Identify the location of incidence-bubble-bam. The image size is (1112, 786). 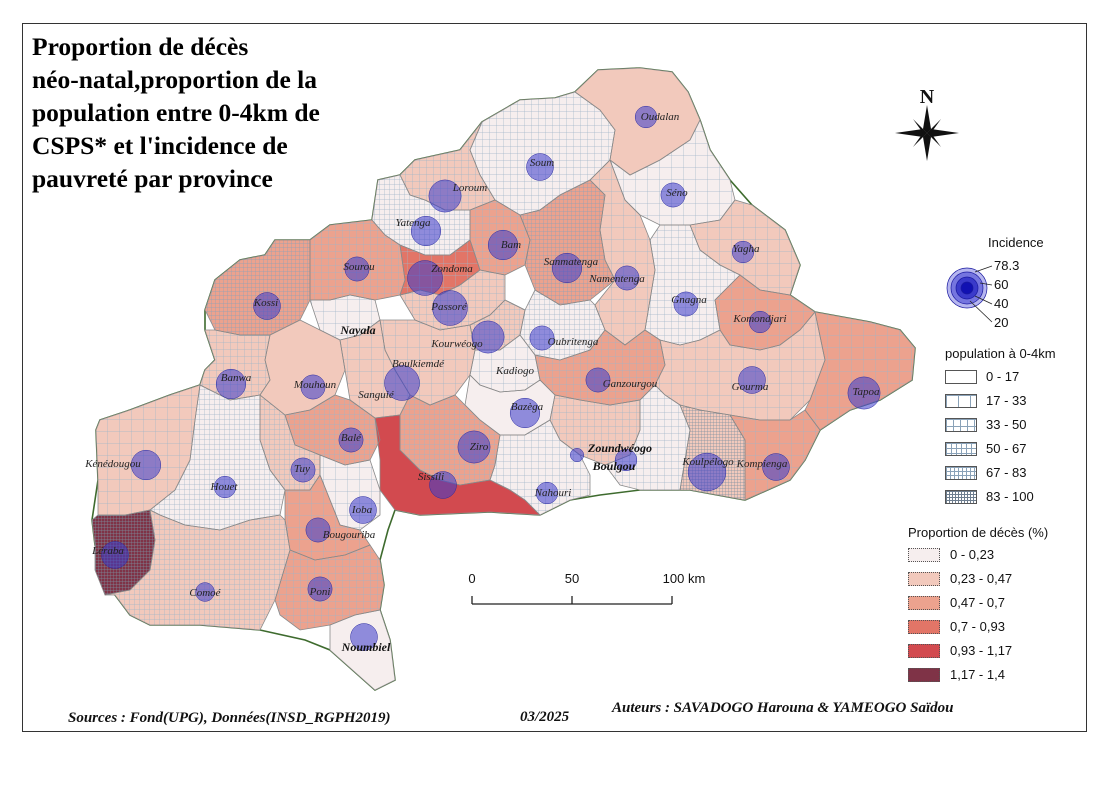
(503, 245).